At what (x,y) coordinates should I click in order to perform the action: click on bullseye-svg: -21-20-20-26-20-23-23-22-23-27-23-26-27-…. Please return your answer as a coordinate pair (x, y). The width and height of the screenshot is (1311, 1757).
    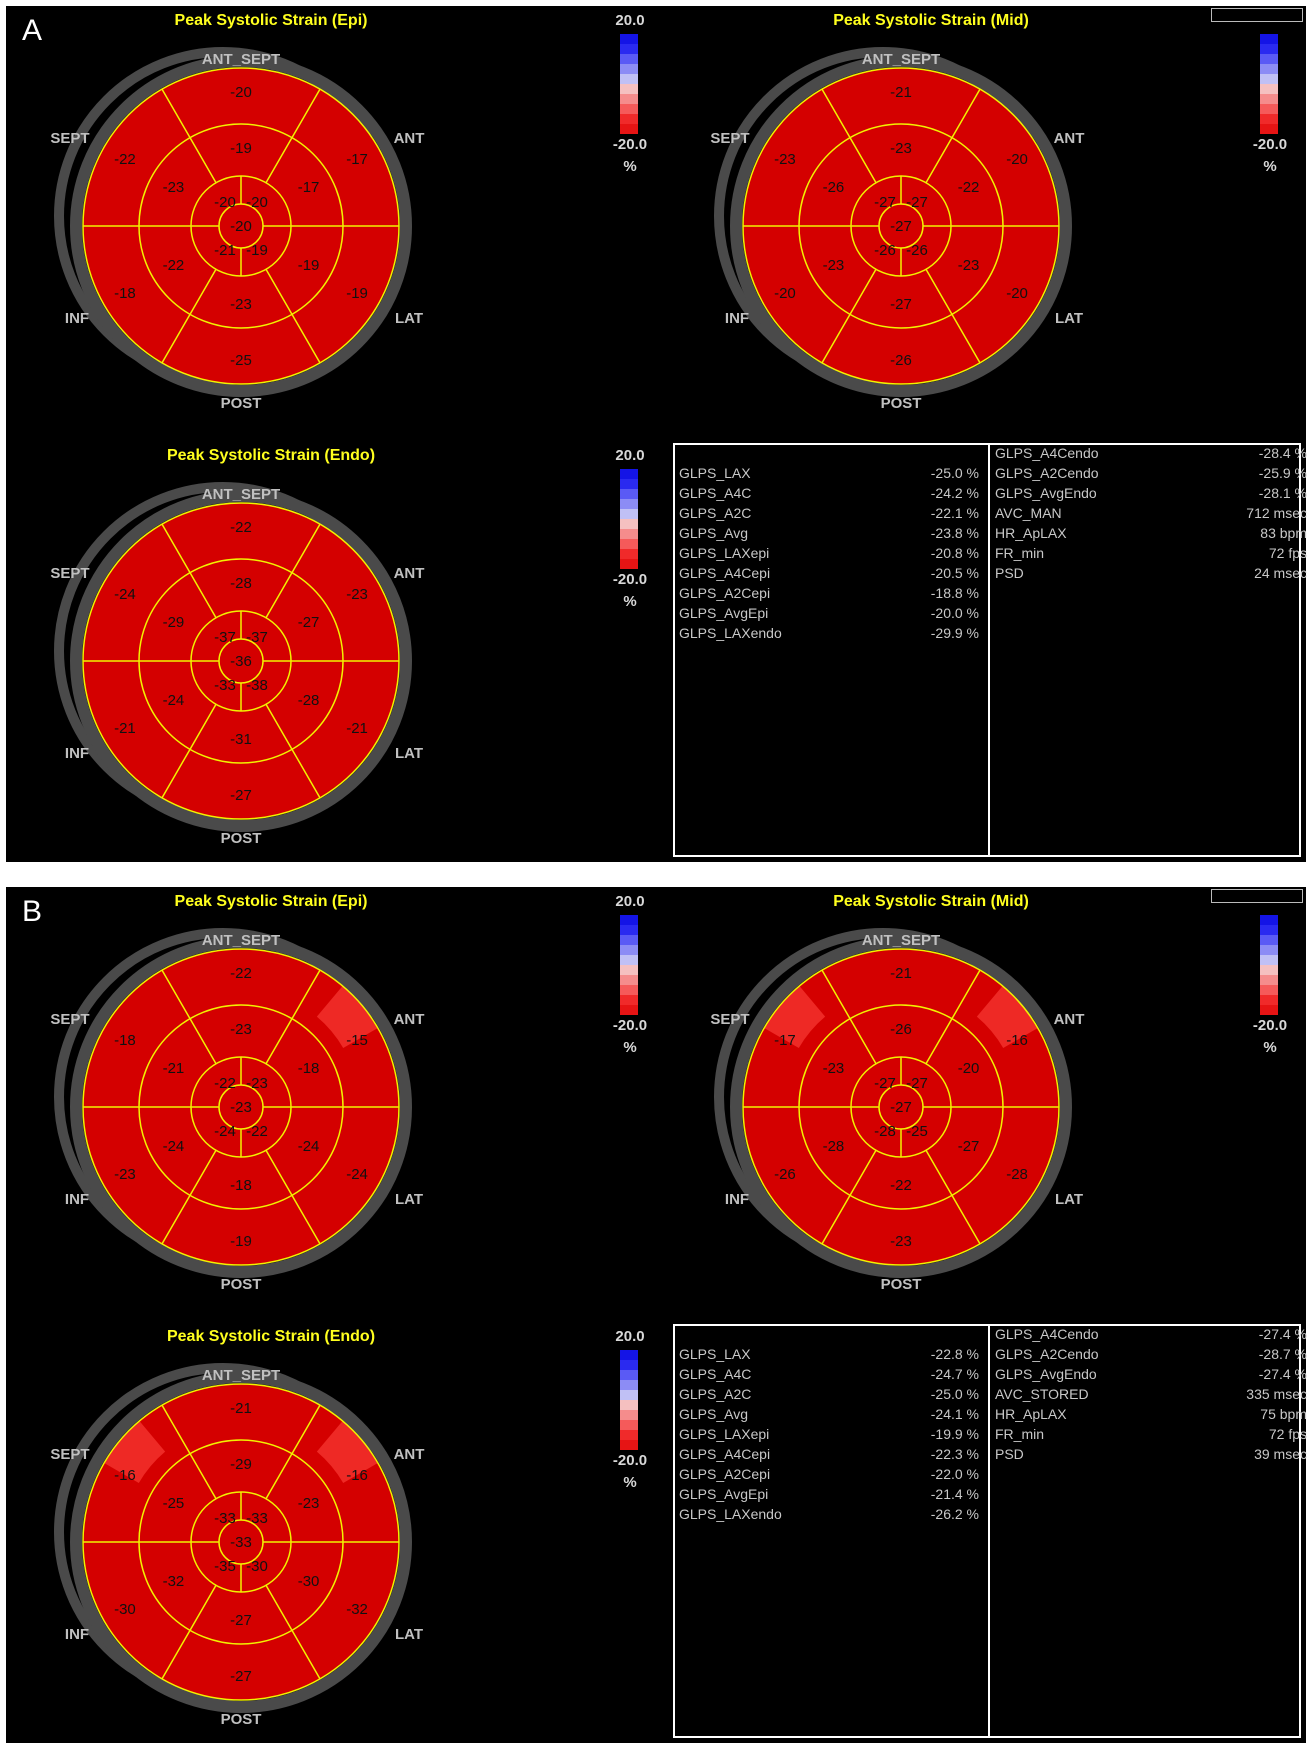
    Looking at the image, I should click on (897, 229).